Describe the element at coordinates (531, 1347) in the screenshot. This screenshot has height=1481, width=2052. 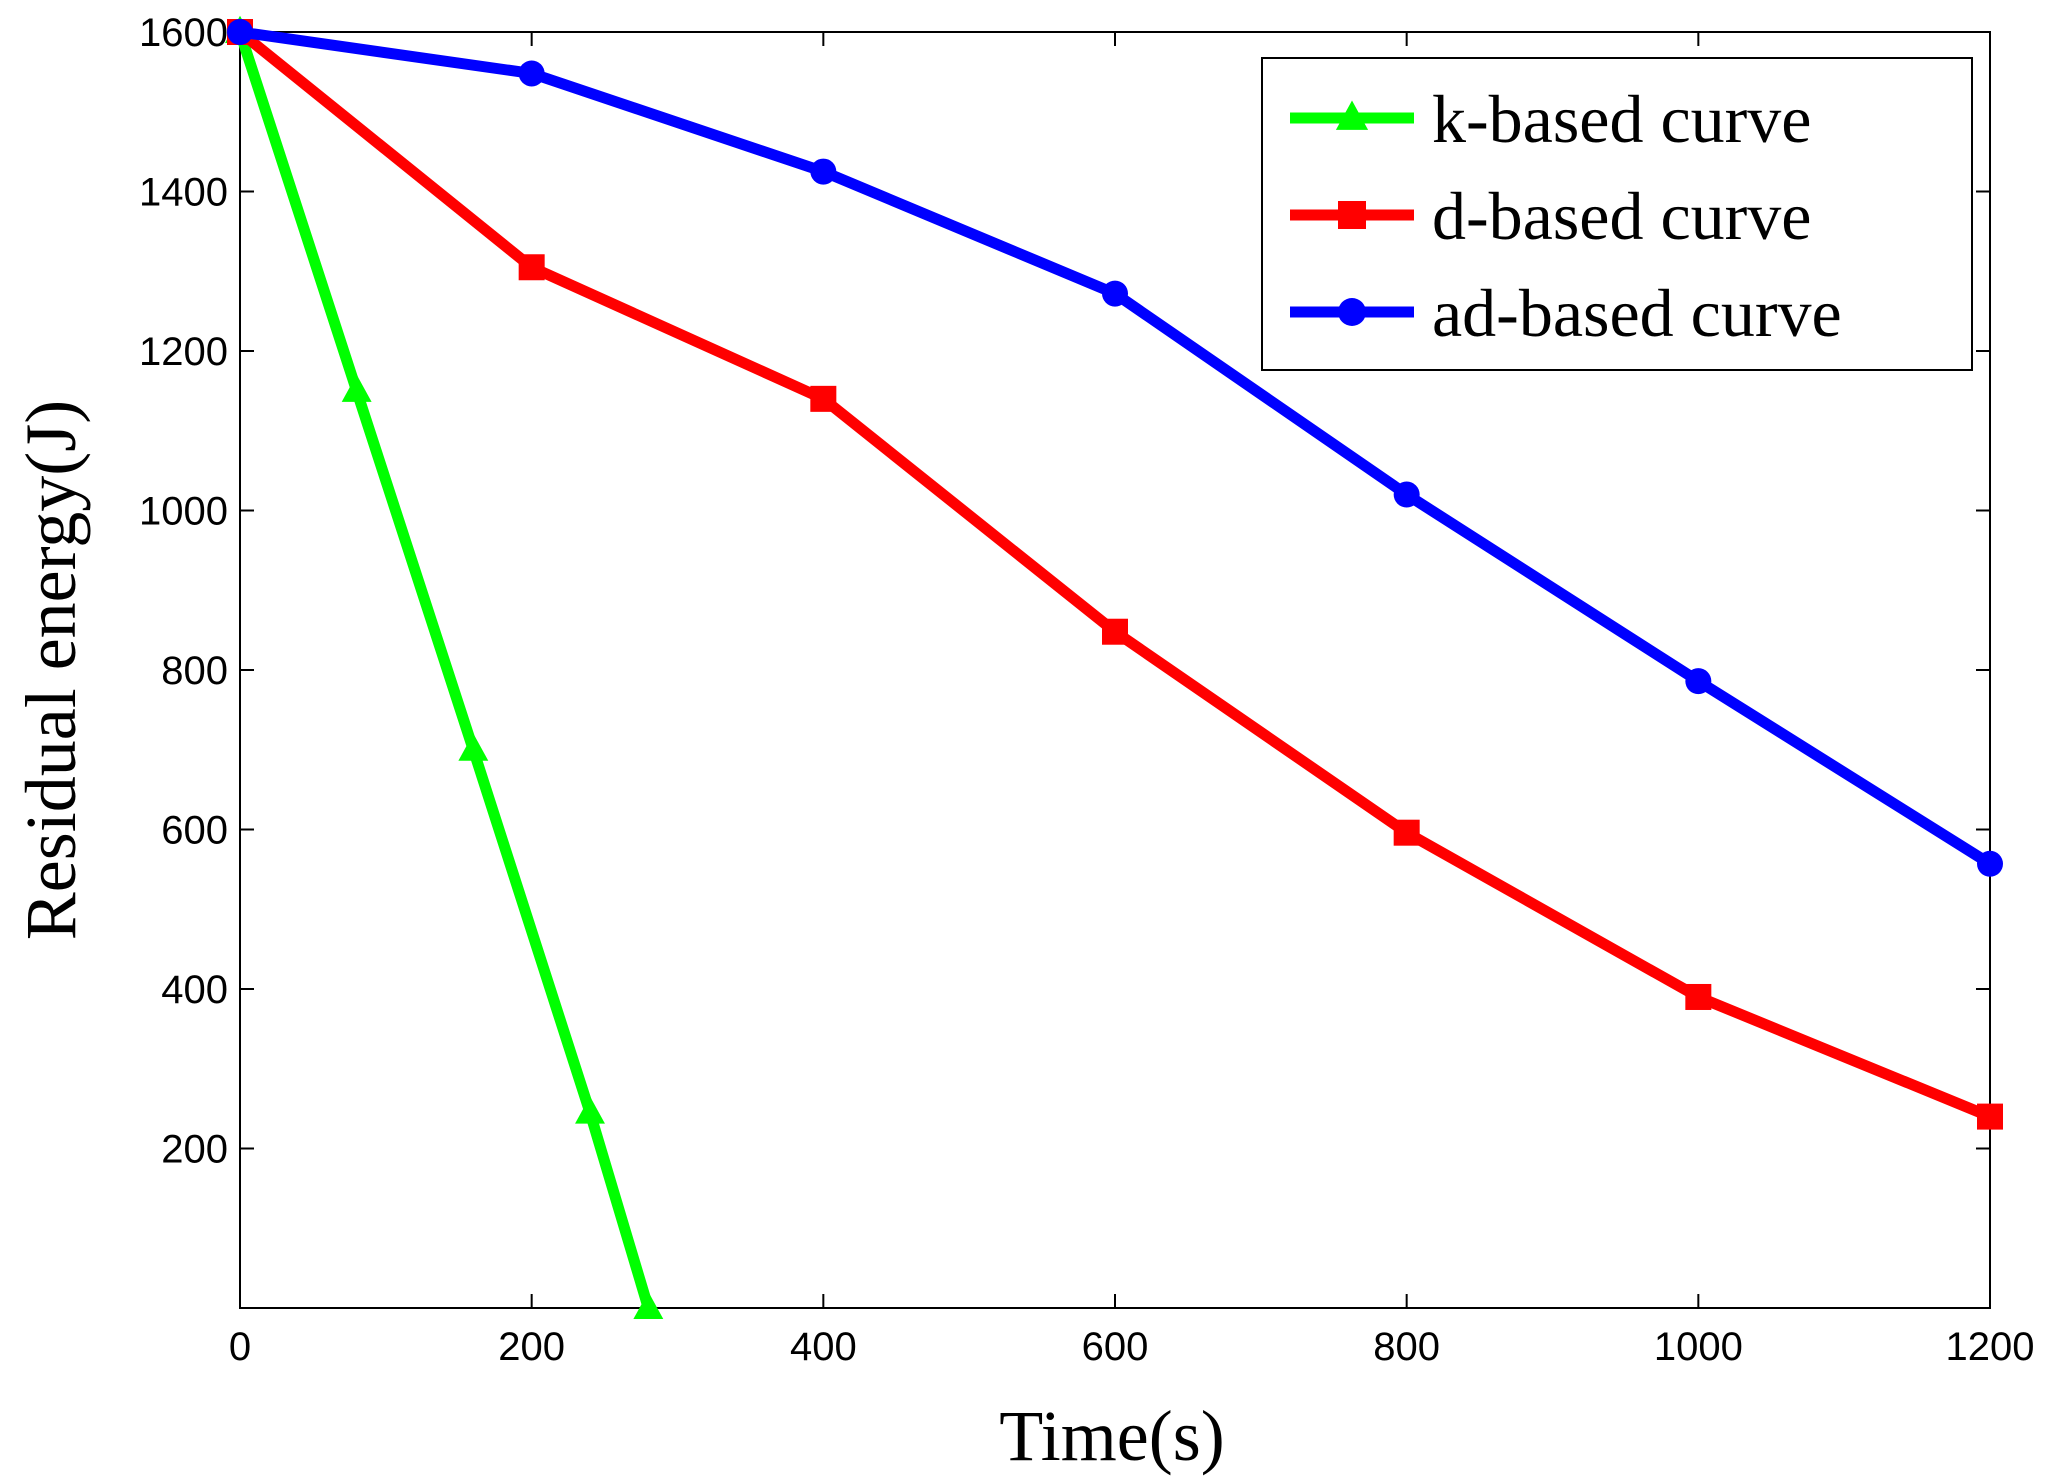
I see `x-tick-label: 200` at that location.